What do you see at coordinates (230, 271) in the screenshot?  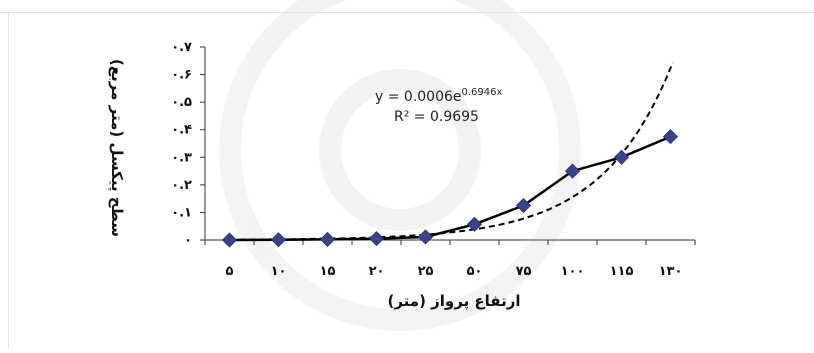 I see `x-tick-label: ۵` at bounding box center [230, 271].